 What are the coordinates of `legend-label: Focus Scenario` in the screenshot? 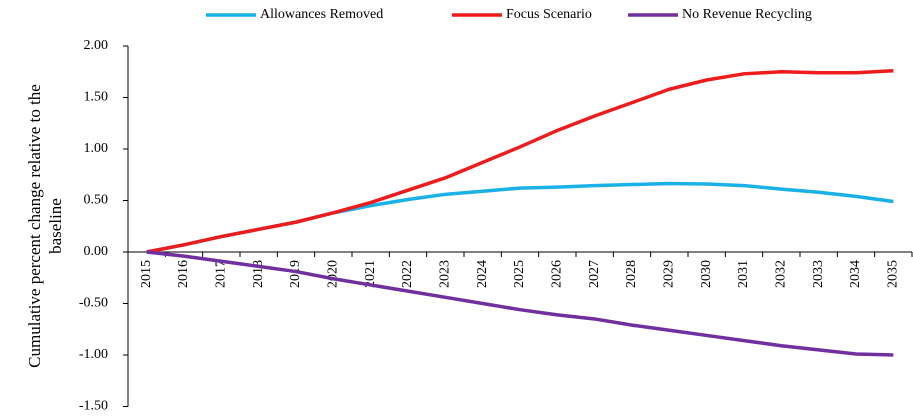 It's located at (549, 14).